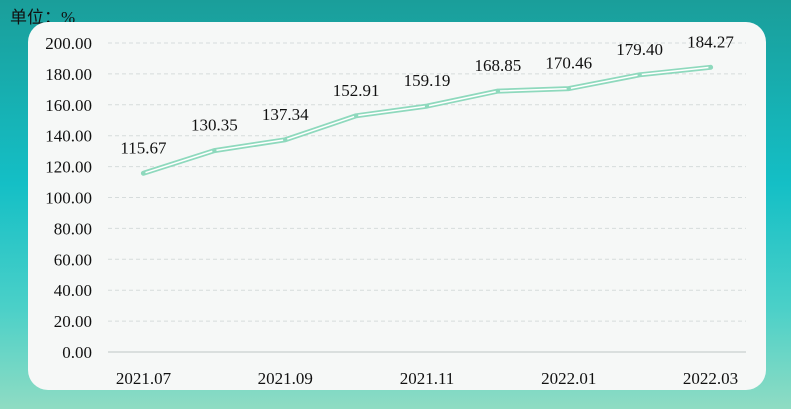 The image size is (791, 409). Describe the element at coordinates (710, 41) in the screenshot. I see `data-label: 184.27` at that location.